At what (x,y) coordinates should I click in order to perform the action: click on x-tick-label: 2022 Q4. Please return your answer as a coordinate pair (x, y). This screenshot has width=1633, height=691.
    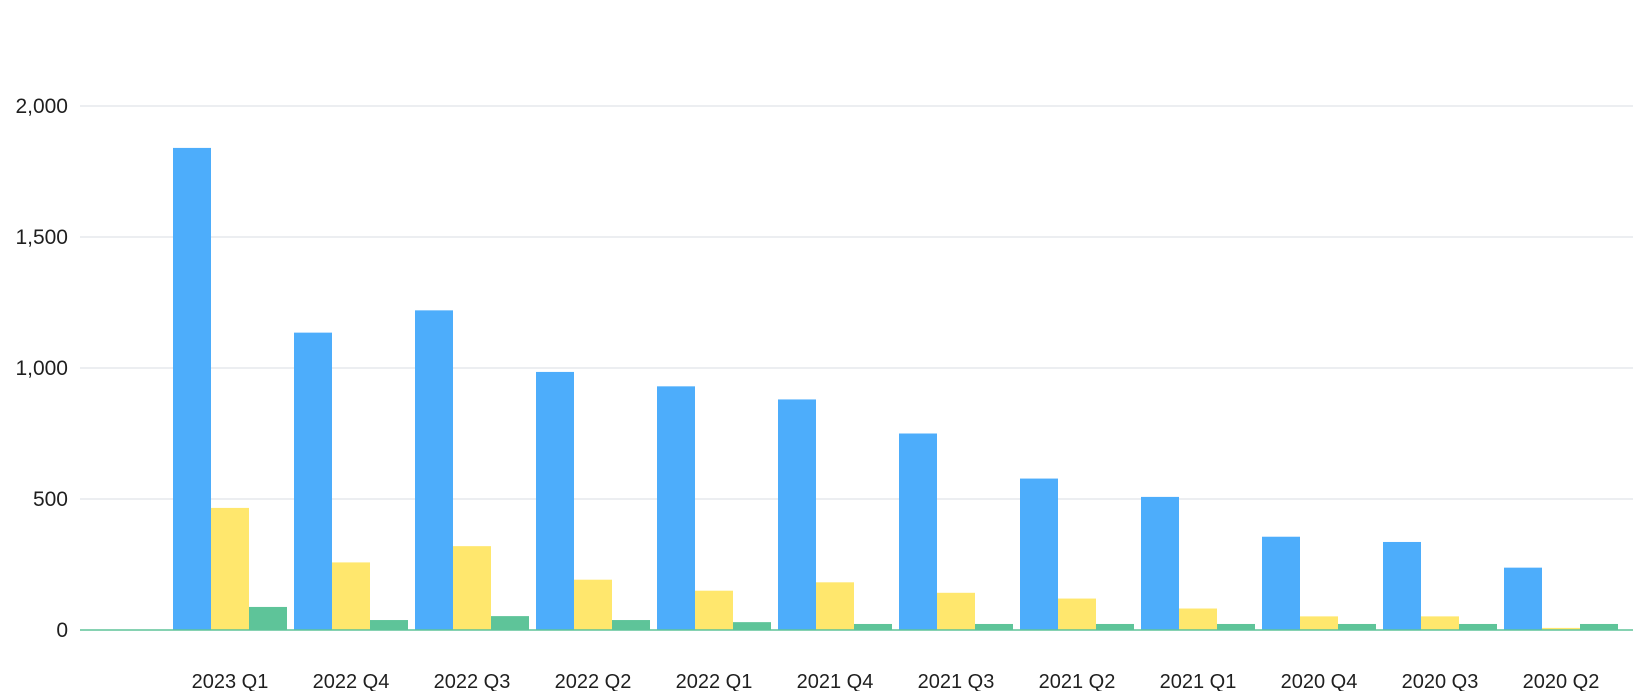
    Looking at the image, I should click on (351, 681).